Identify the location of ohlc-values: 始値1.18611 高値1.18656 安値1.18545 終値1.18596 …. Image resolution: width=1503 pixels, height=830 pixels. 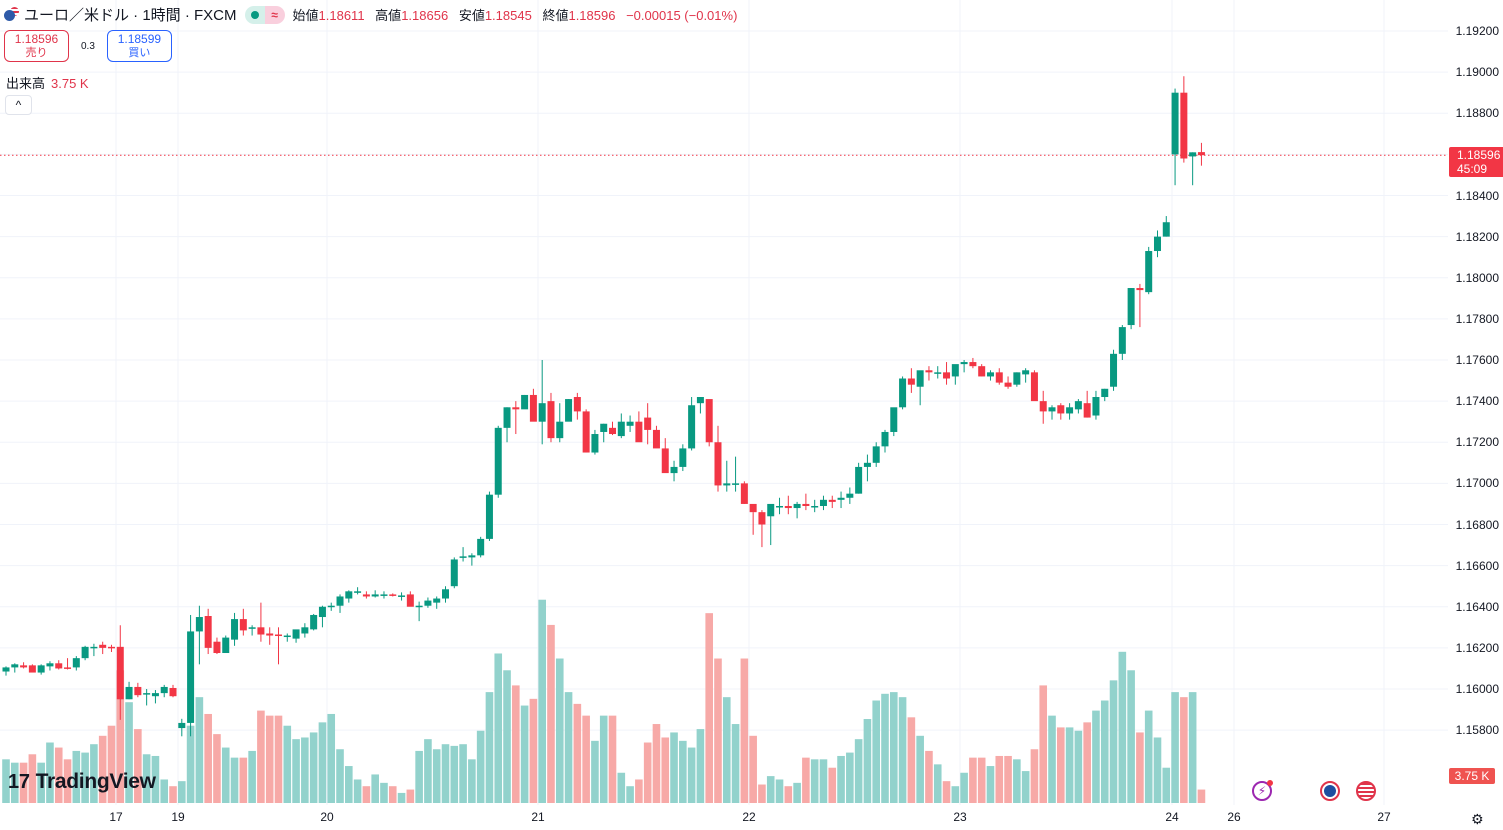
(519, 14).